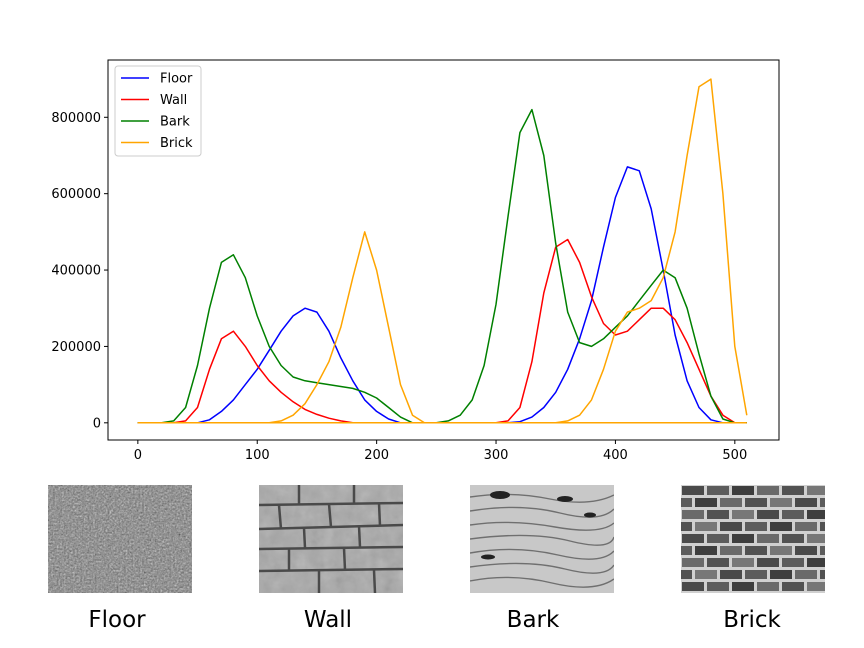 The height and width of the screenshot is (648, 864). Describe the element at coordinates (173, 100) in the screenshot. I see `legend-label-wall: Wall` at that location.